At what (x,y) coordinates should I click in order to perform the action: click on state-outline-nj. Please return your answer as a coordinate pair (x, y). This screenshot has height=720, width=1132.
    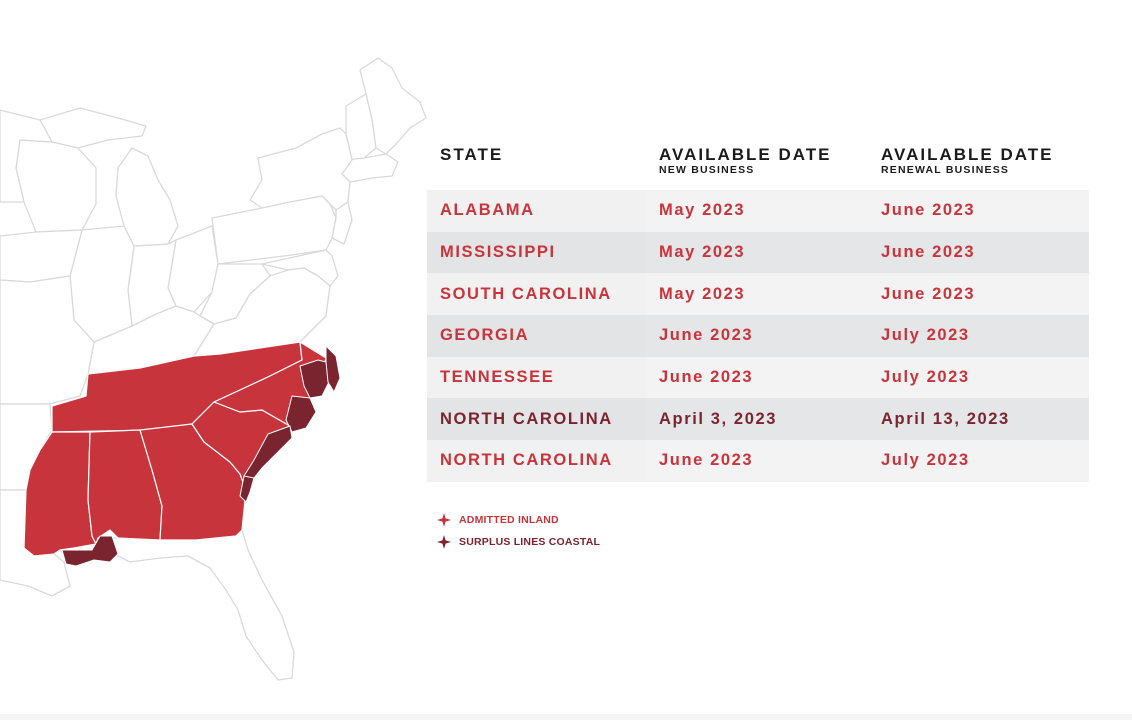
    Looking at the image, I should click on (342, 223).